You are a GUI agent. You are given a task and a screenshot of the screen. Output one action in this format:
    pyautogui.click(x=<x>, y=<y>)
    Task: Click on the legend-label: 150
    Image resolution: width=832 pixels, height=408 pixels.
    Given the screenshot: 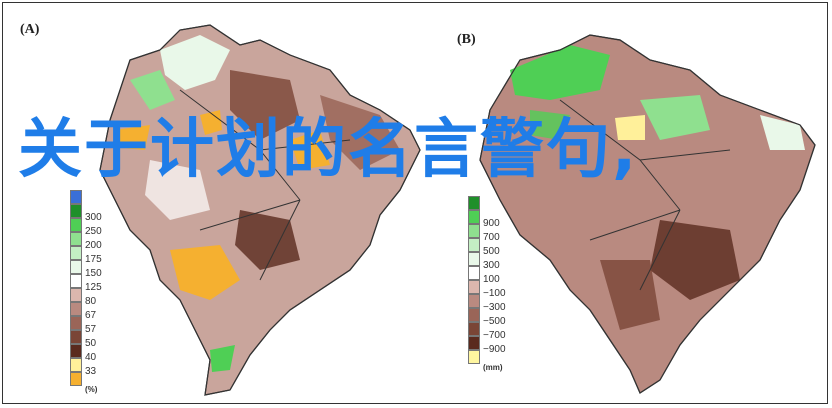 What is the action you would take?
    pyautogui.click(x=93, y=273)
    